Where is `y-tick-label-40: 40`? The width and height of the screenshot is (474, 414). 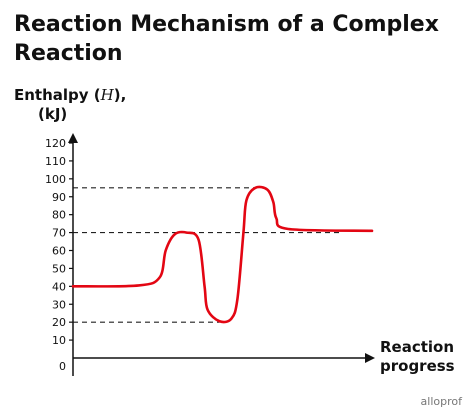 y-tick-label-40: 40 is located at coordinates (59, 286).